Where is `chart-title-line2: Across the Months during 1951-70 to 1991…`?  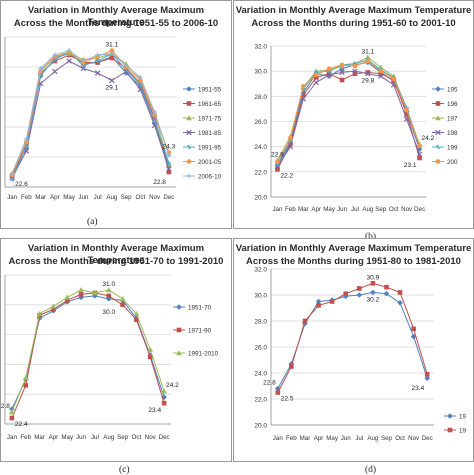 chart-title-line2: Across the Months during 1951-70 to 1991… is located at coordinates (116, 261).